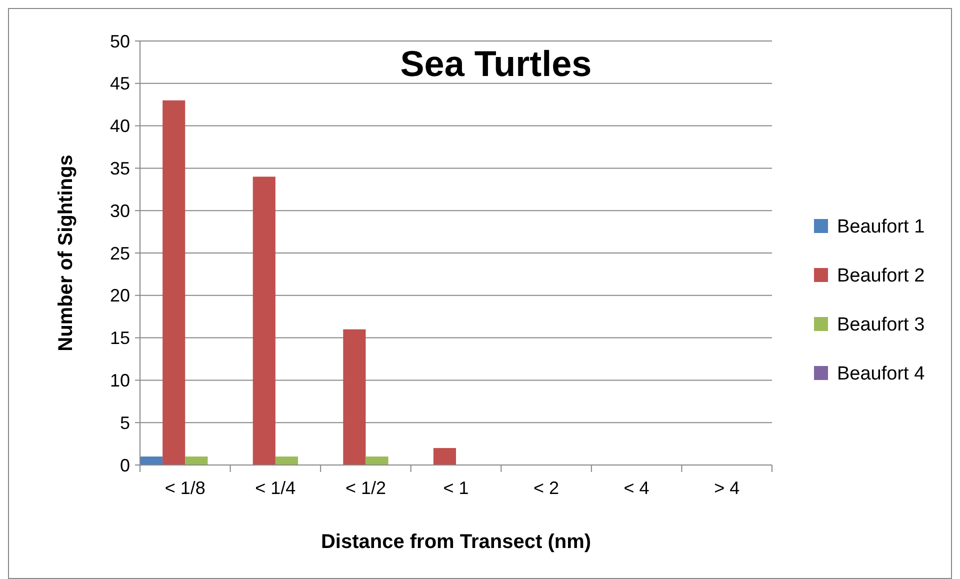 The height and width of the screenshot is (579, 960). I want to click on y-tick-label: 20, so click(120, 296).